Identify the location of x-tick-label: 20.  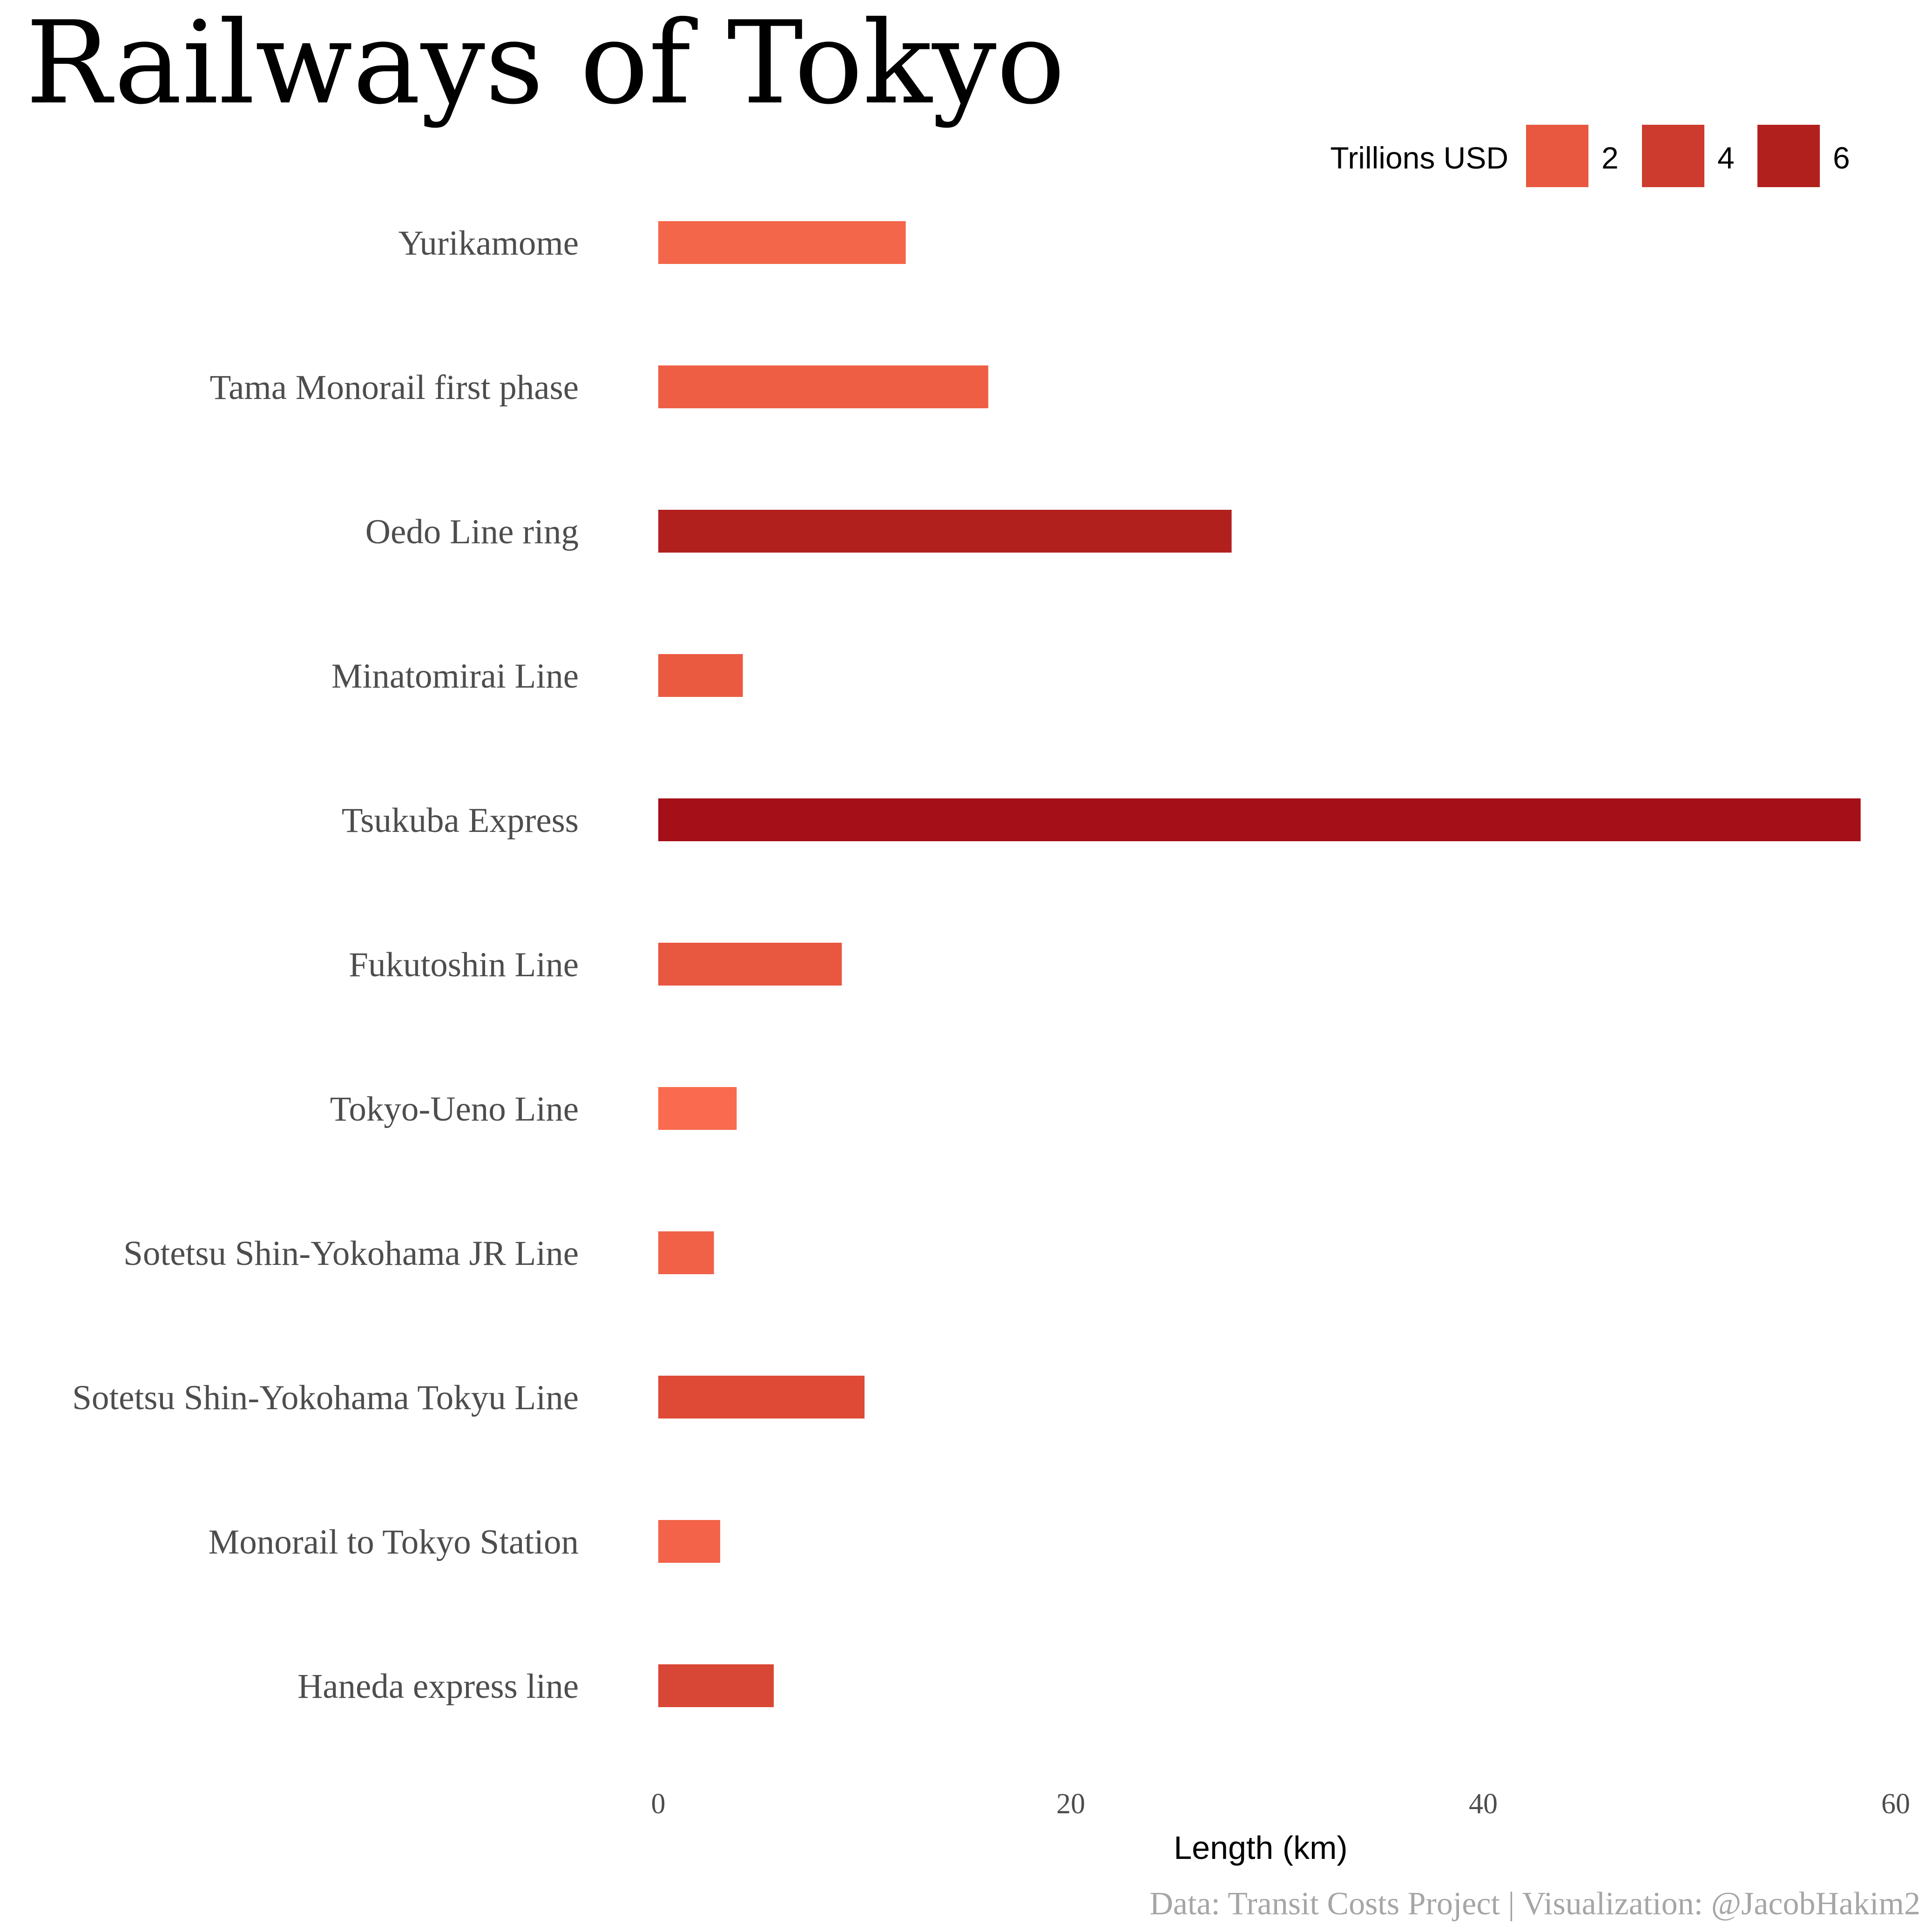
(1070, 1804).